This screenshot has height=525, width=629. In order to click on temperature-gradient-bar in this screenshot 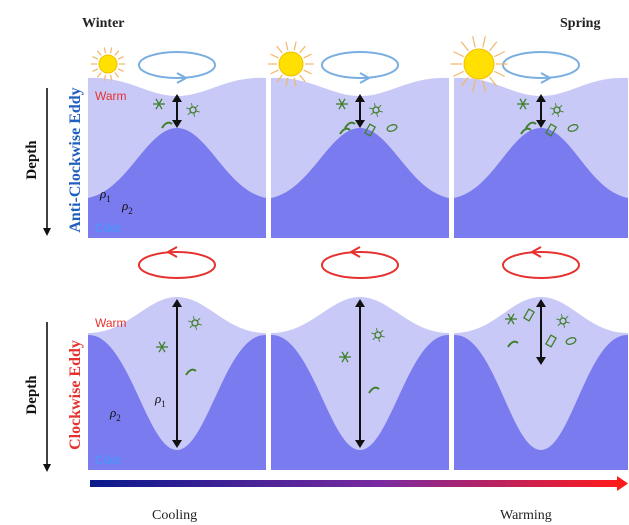, I will do `click(355, 483)`.